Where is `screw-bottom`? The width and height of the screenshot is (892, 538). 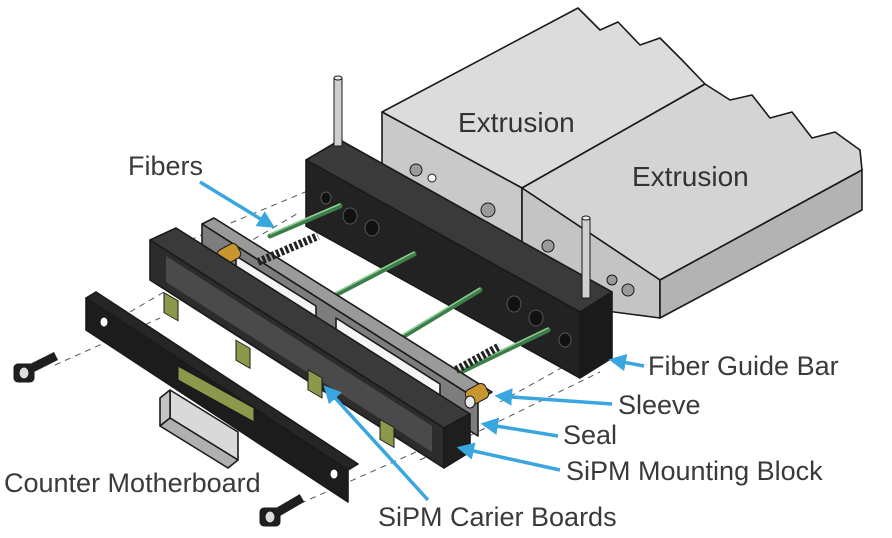
screw-bottom is located at coordinates (282, 510).